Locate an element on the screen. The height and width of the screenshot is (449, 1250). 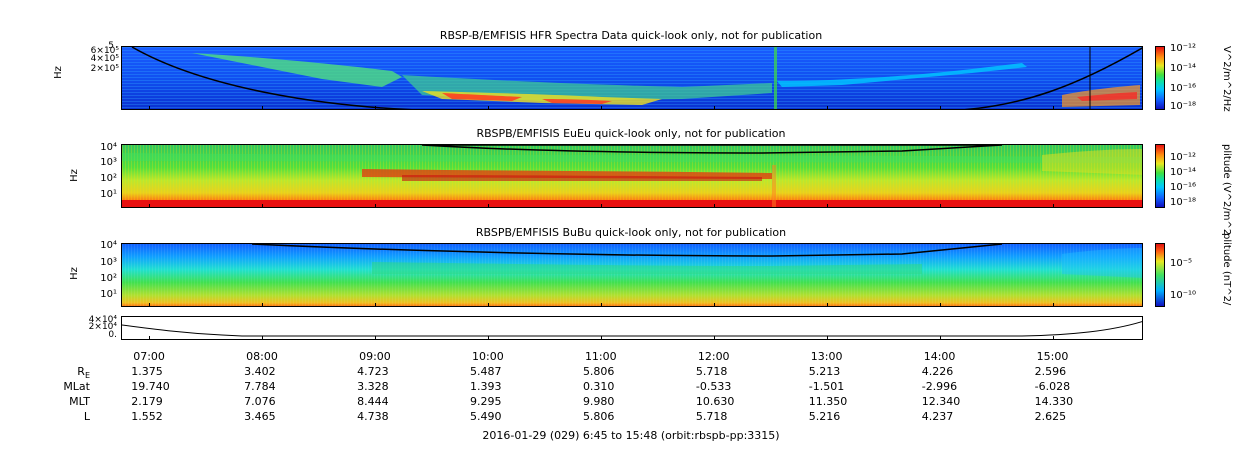
eueu-spectrogram is located at coordinates (632, 176).